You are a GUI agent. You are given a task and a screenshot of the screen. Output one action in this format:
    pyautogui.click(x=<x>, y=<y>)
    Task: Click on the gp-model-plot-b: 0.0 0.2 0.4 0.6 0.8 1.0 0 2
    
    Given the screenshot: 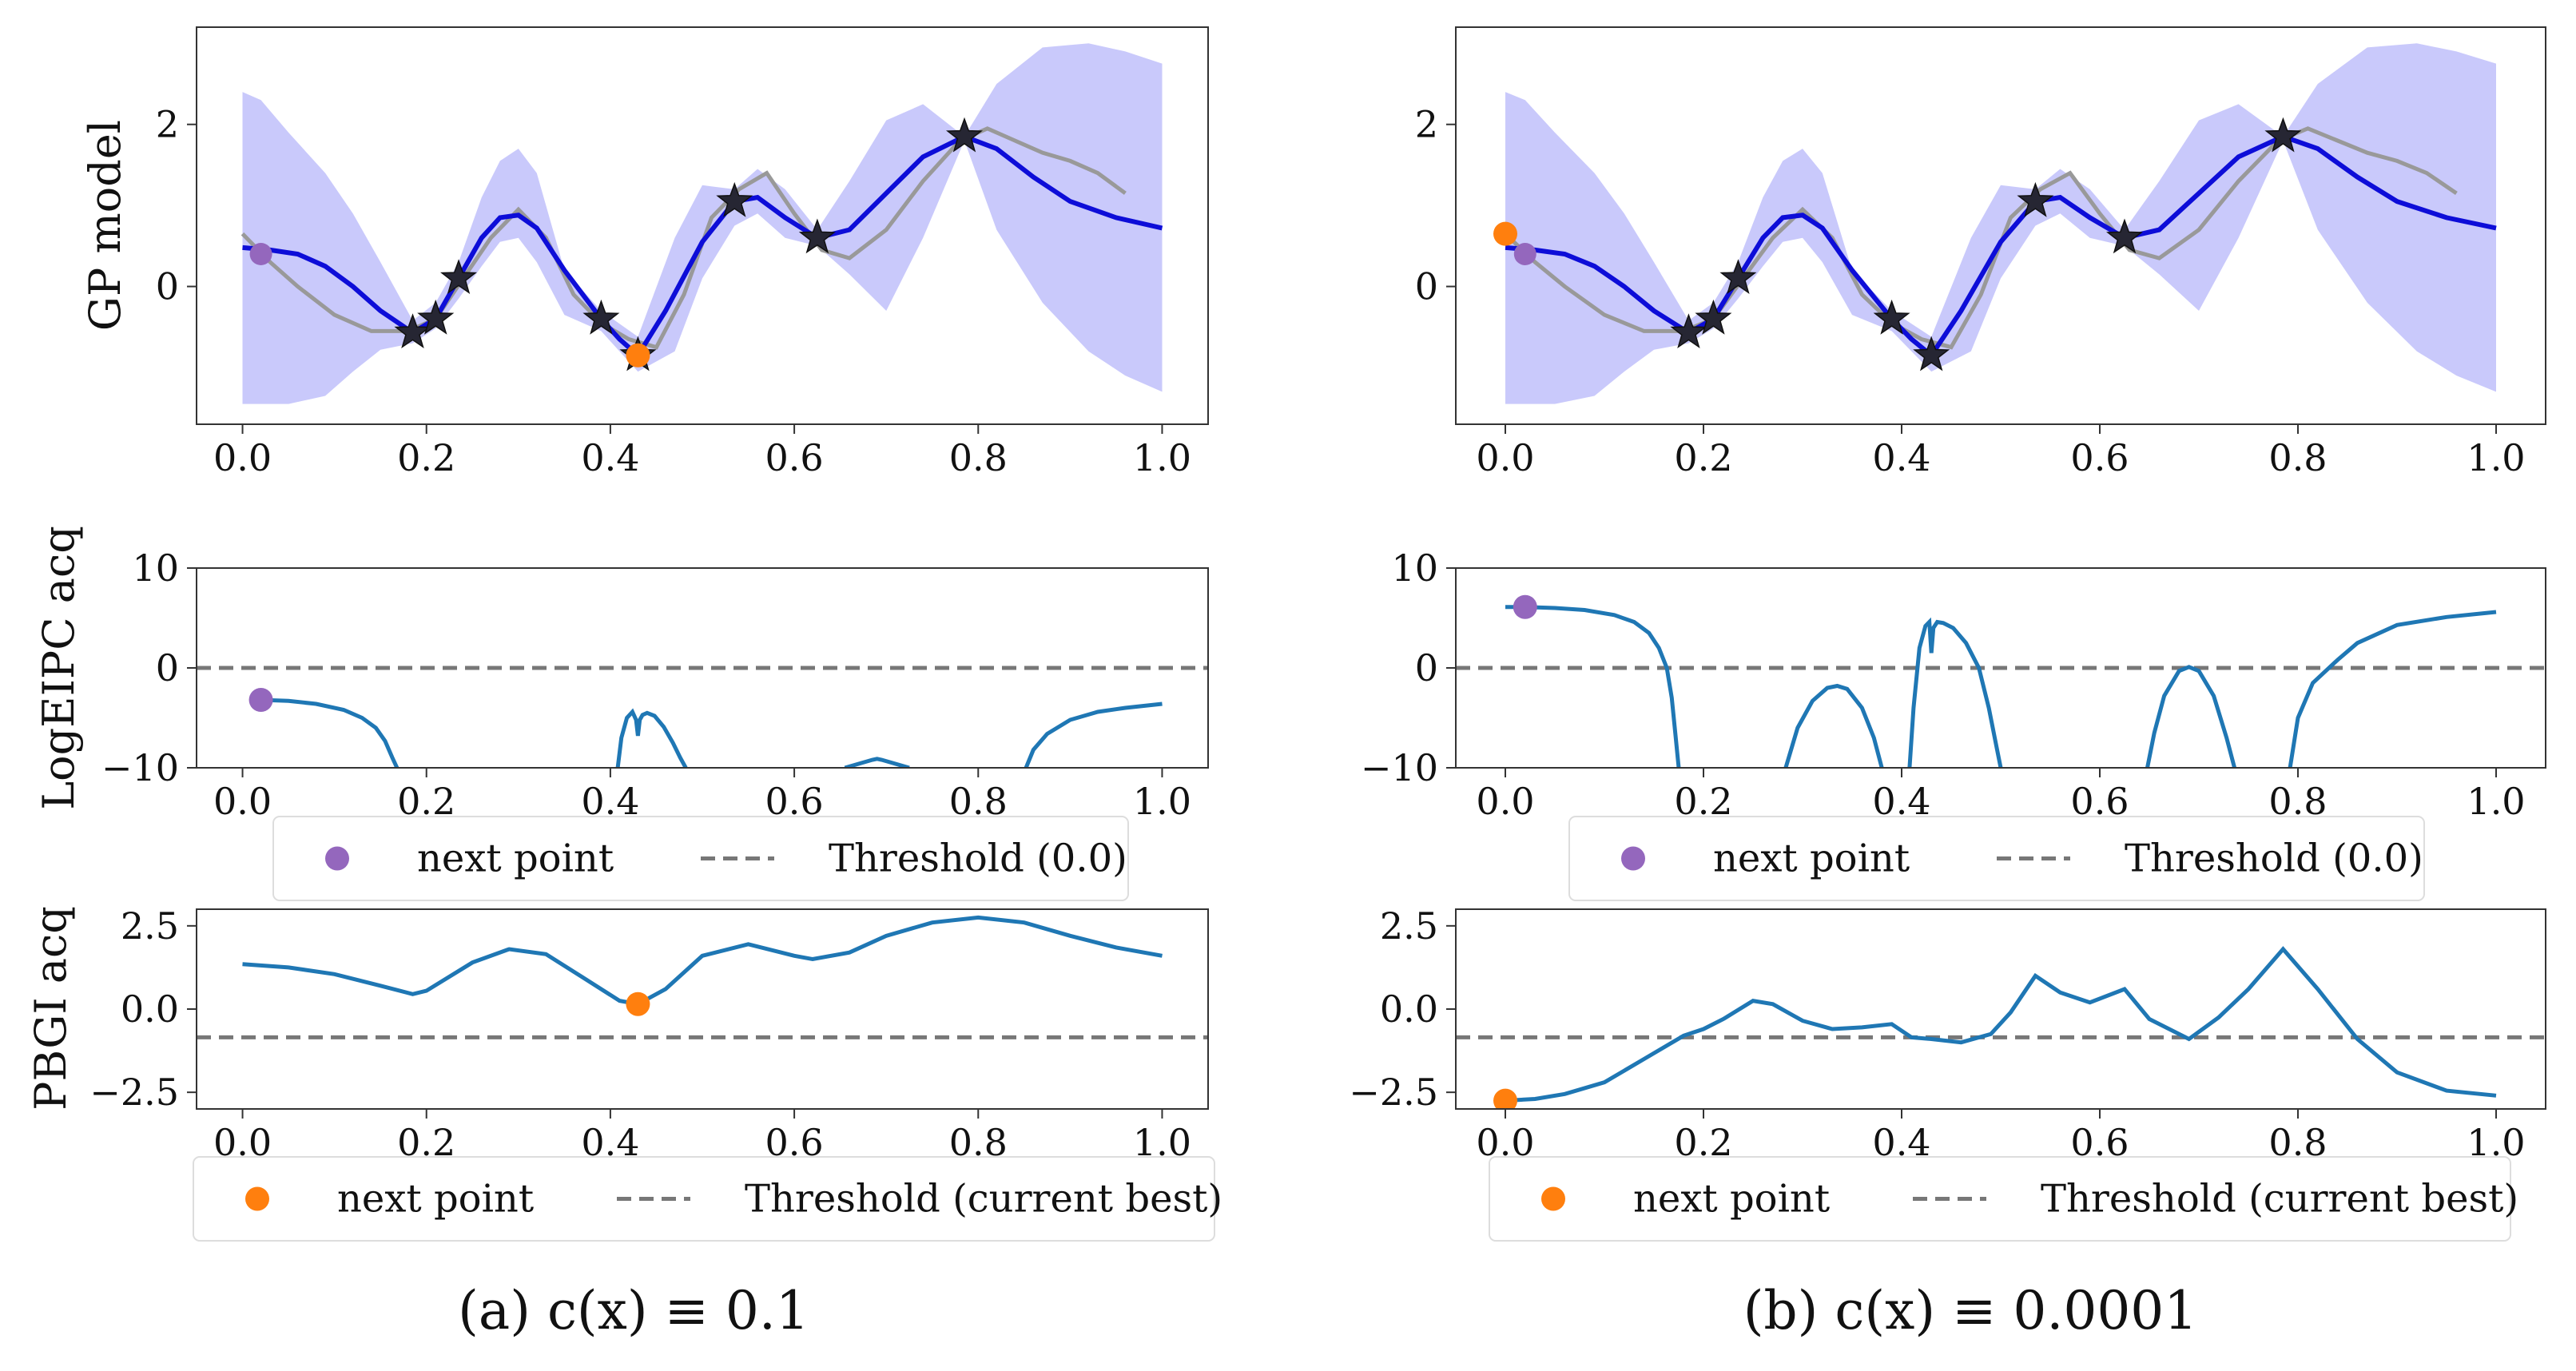 What is the action you would take?
    pyautogui.click(x=1980, y=252)
    